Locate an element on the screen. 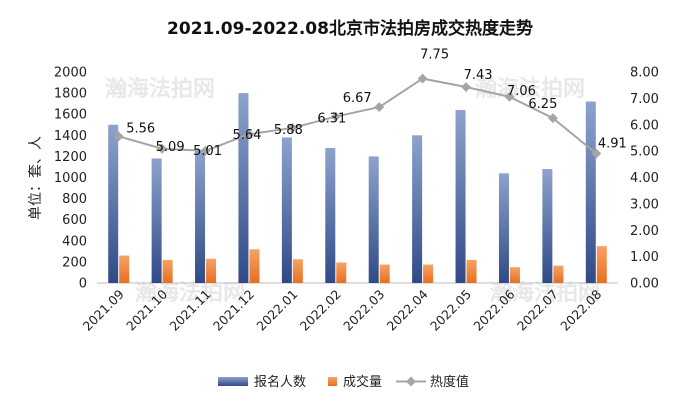 Image resolution: width=700 pixels, height=406 pixels. heat-value-label: 4.91 is located at coordinates (612, 143).